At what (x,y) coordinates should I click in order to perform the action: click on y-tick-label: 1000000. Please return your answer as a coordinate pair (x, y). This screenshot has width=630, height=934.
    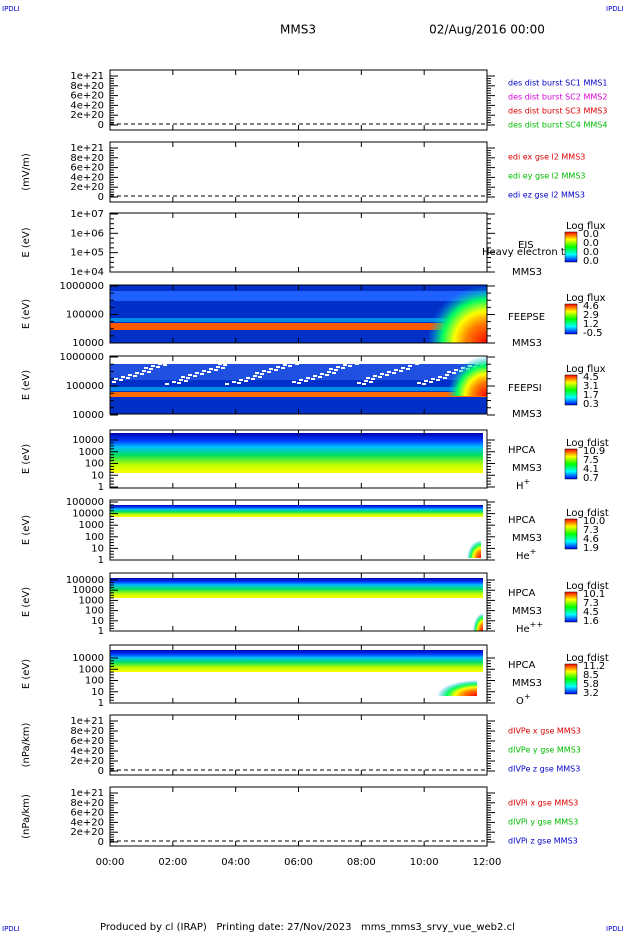
    Looking at the image, I should click on (81, 286).